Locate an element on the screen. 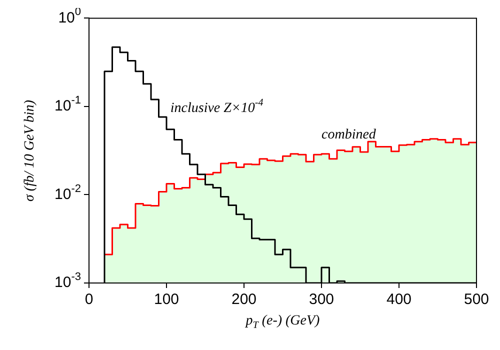  x-tick-label: 200 is located at coordinates (244, 299).